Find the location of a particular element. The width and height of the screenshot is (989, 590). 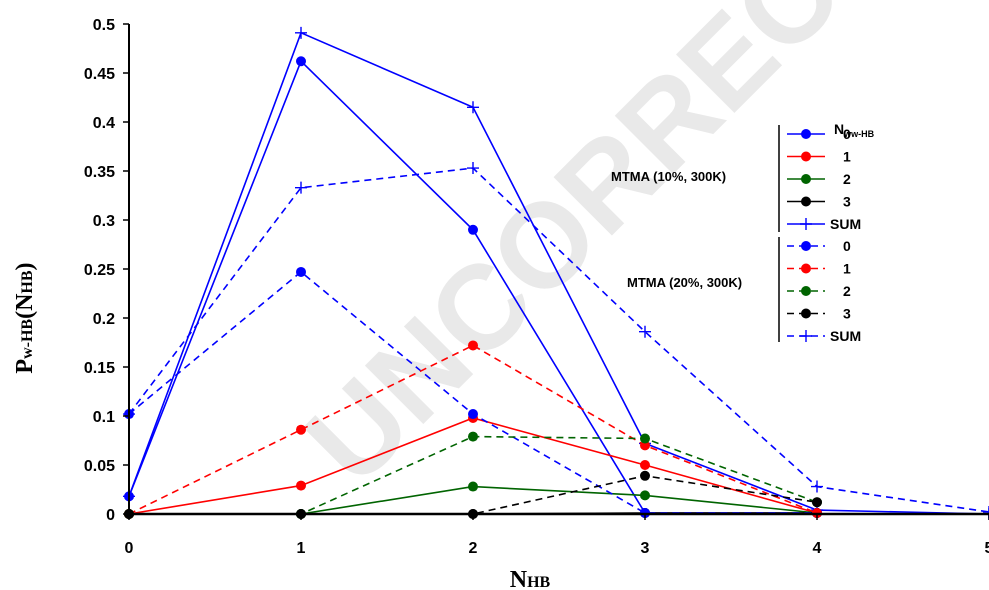

y-axis-title-main: P is located at coordinates (25, 366).